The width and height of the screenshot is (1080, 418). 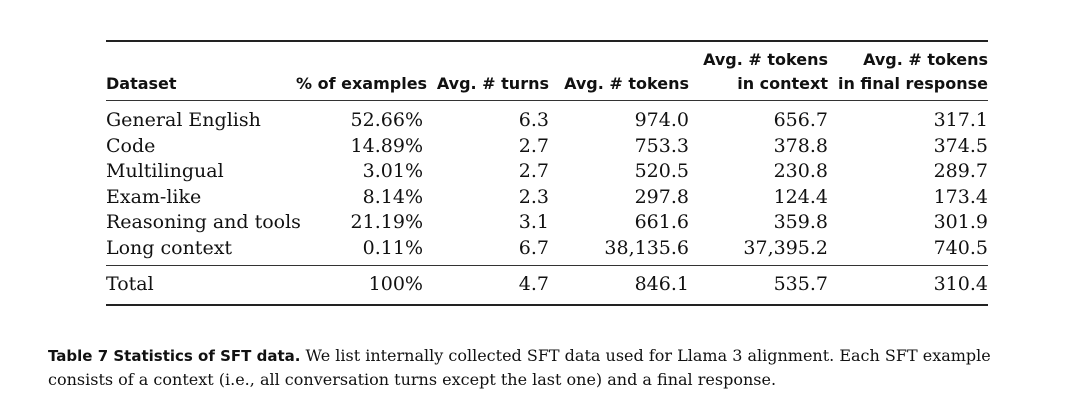 What do you see at coordinates (165, 171) in the screenshot?
I see `cell-dataset: Multilingual` at bounding box center [165, 171].